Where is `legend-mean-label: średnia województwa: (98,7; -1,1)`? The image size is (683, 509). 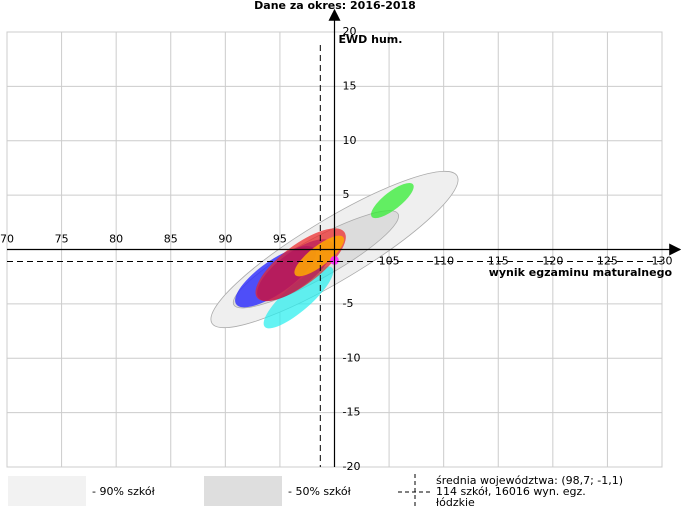
legend-mean-label: średnia województwa: (98,7; -1,1) is located at coordinates (529, 480).